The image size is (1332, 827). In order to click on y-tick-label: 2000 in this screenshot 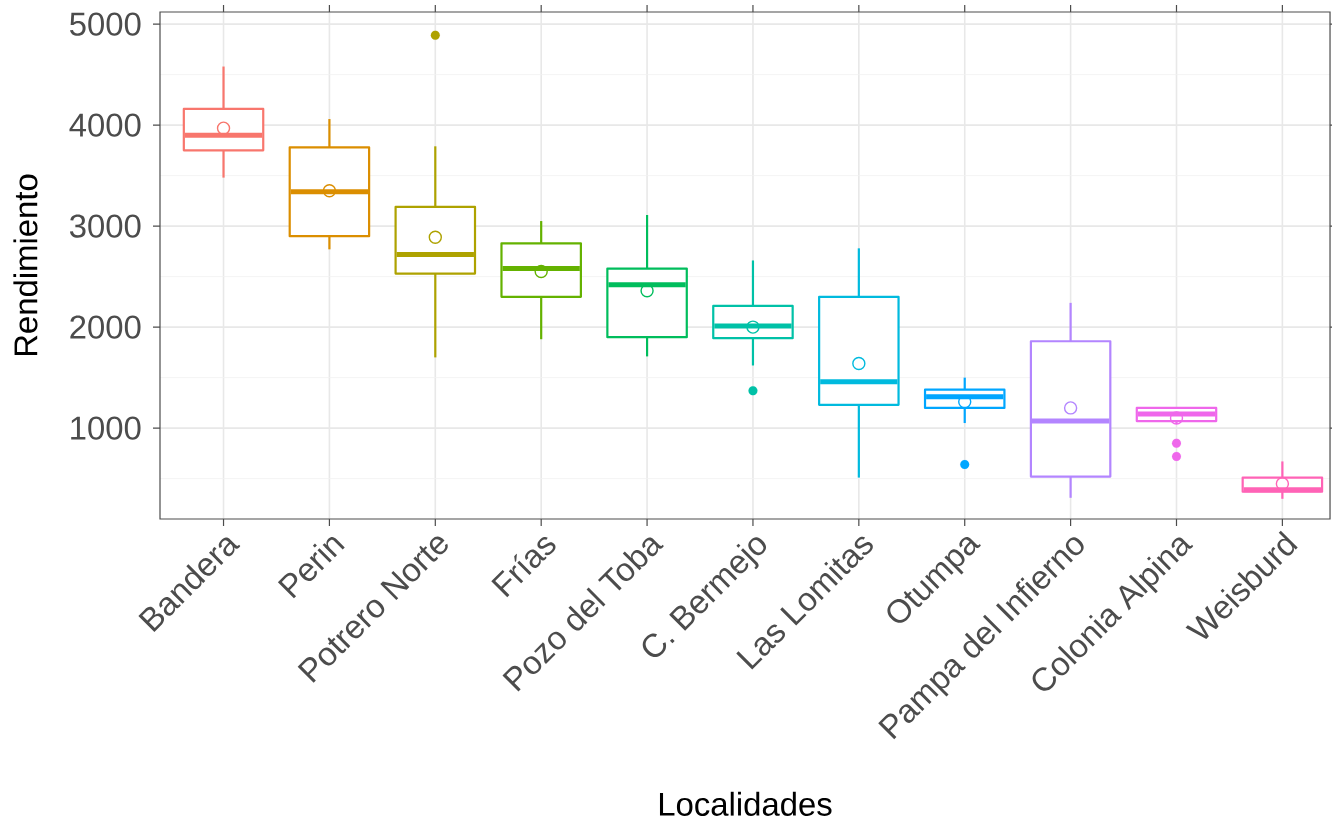, I will do `click(105, 327)`.